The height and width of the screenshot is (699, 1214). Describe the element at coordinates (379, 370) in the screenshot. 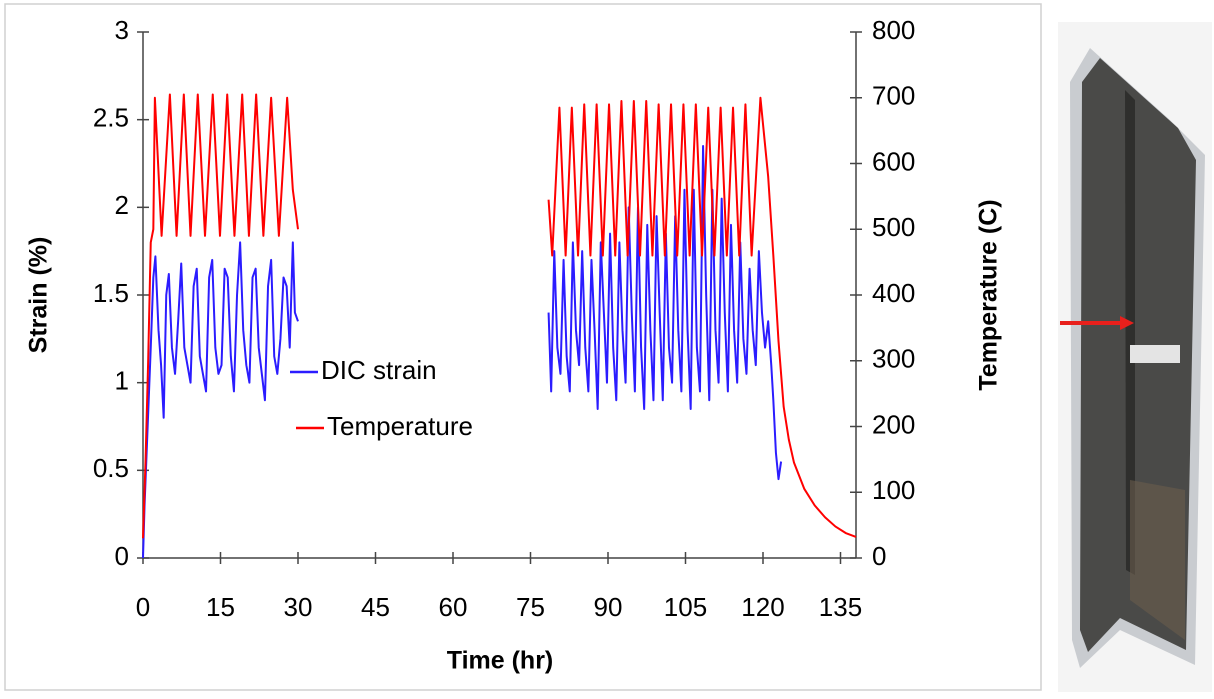

I see `legend-label: DIC strain` at that location.